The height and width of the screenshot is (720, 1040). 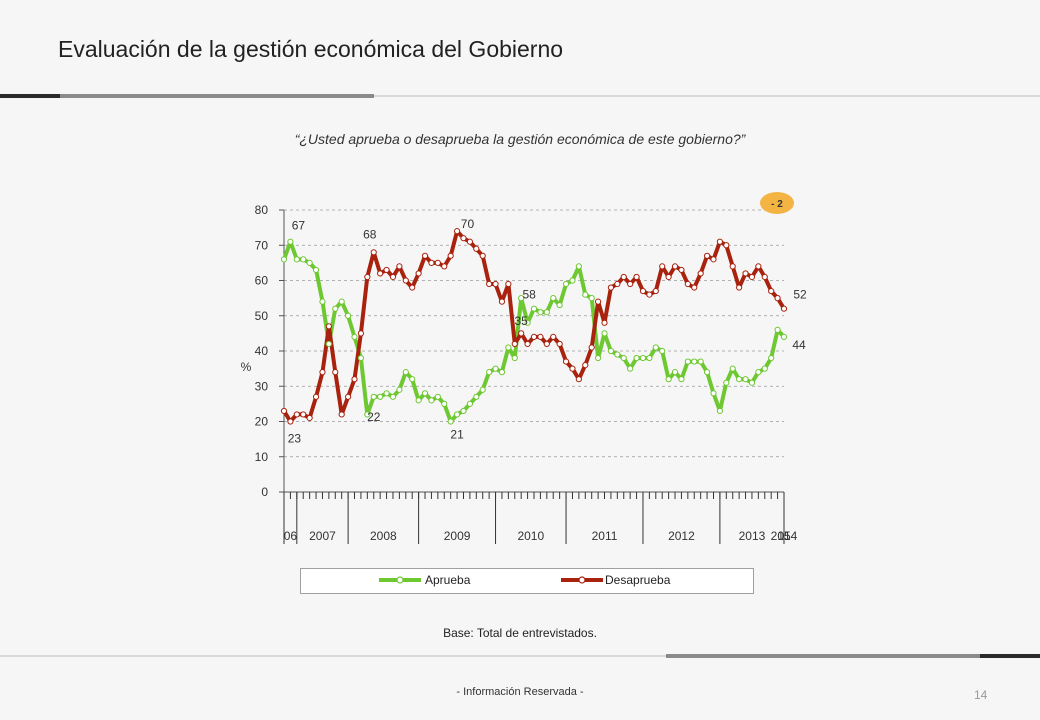 What do you see at coordinates (777, 203) in the screenshot?
I see `change-badge` at bounding box center [777, 203].